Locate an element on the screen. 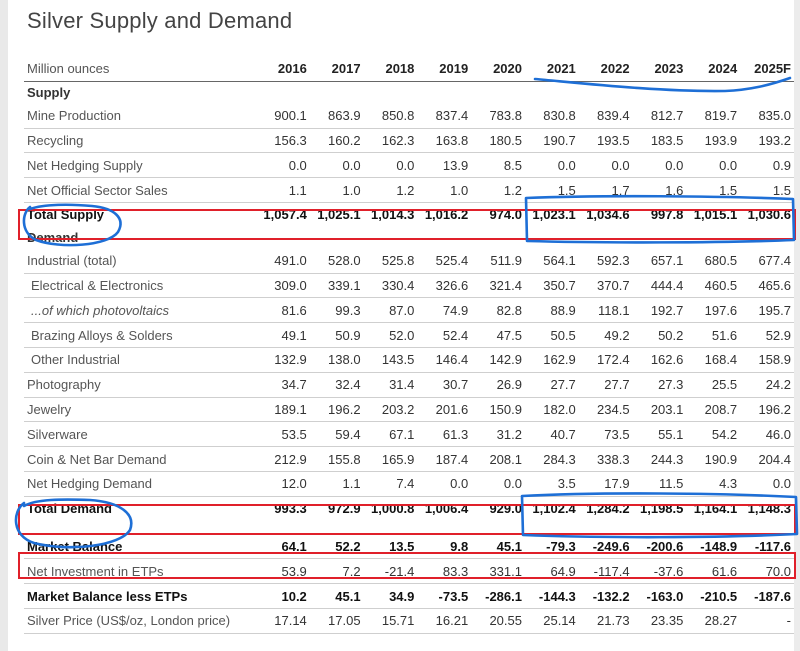  cell-value: 193.2 is located at coordinates (767, 141).